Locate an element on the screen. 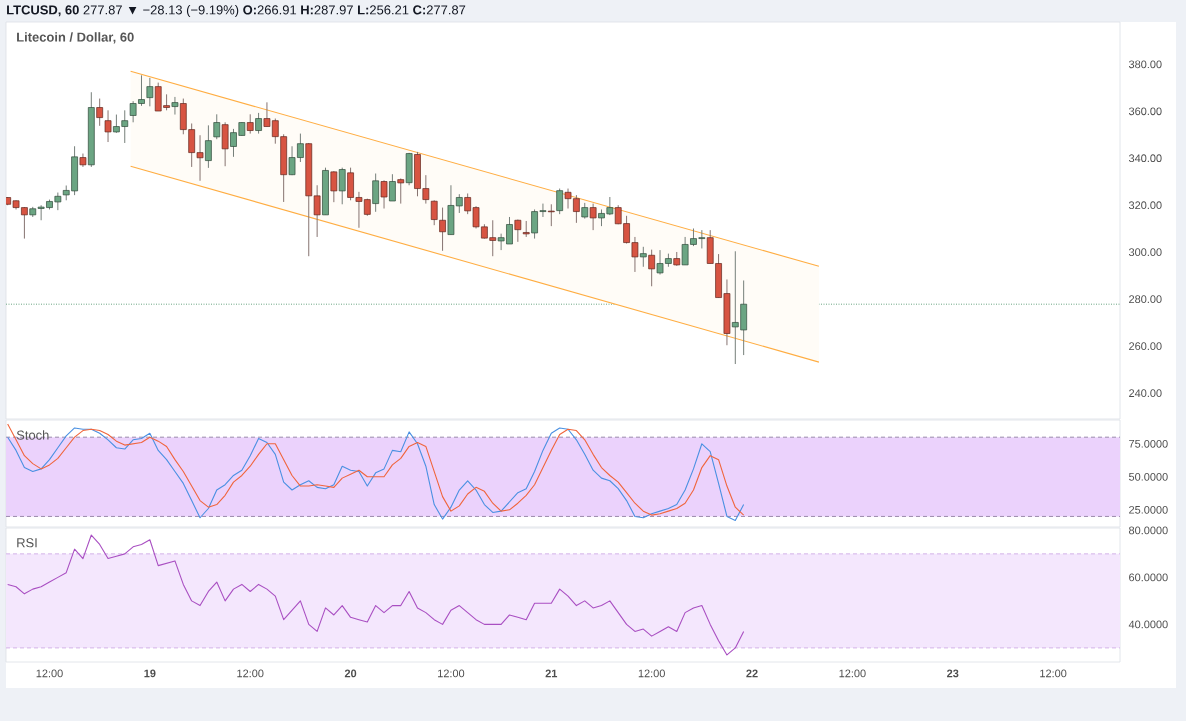  y-tick-label: 280.00 is located at coordinates (1145, 299).